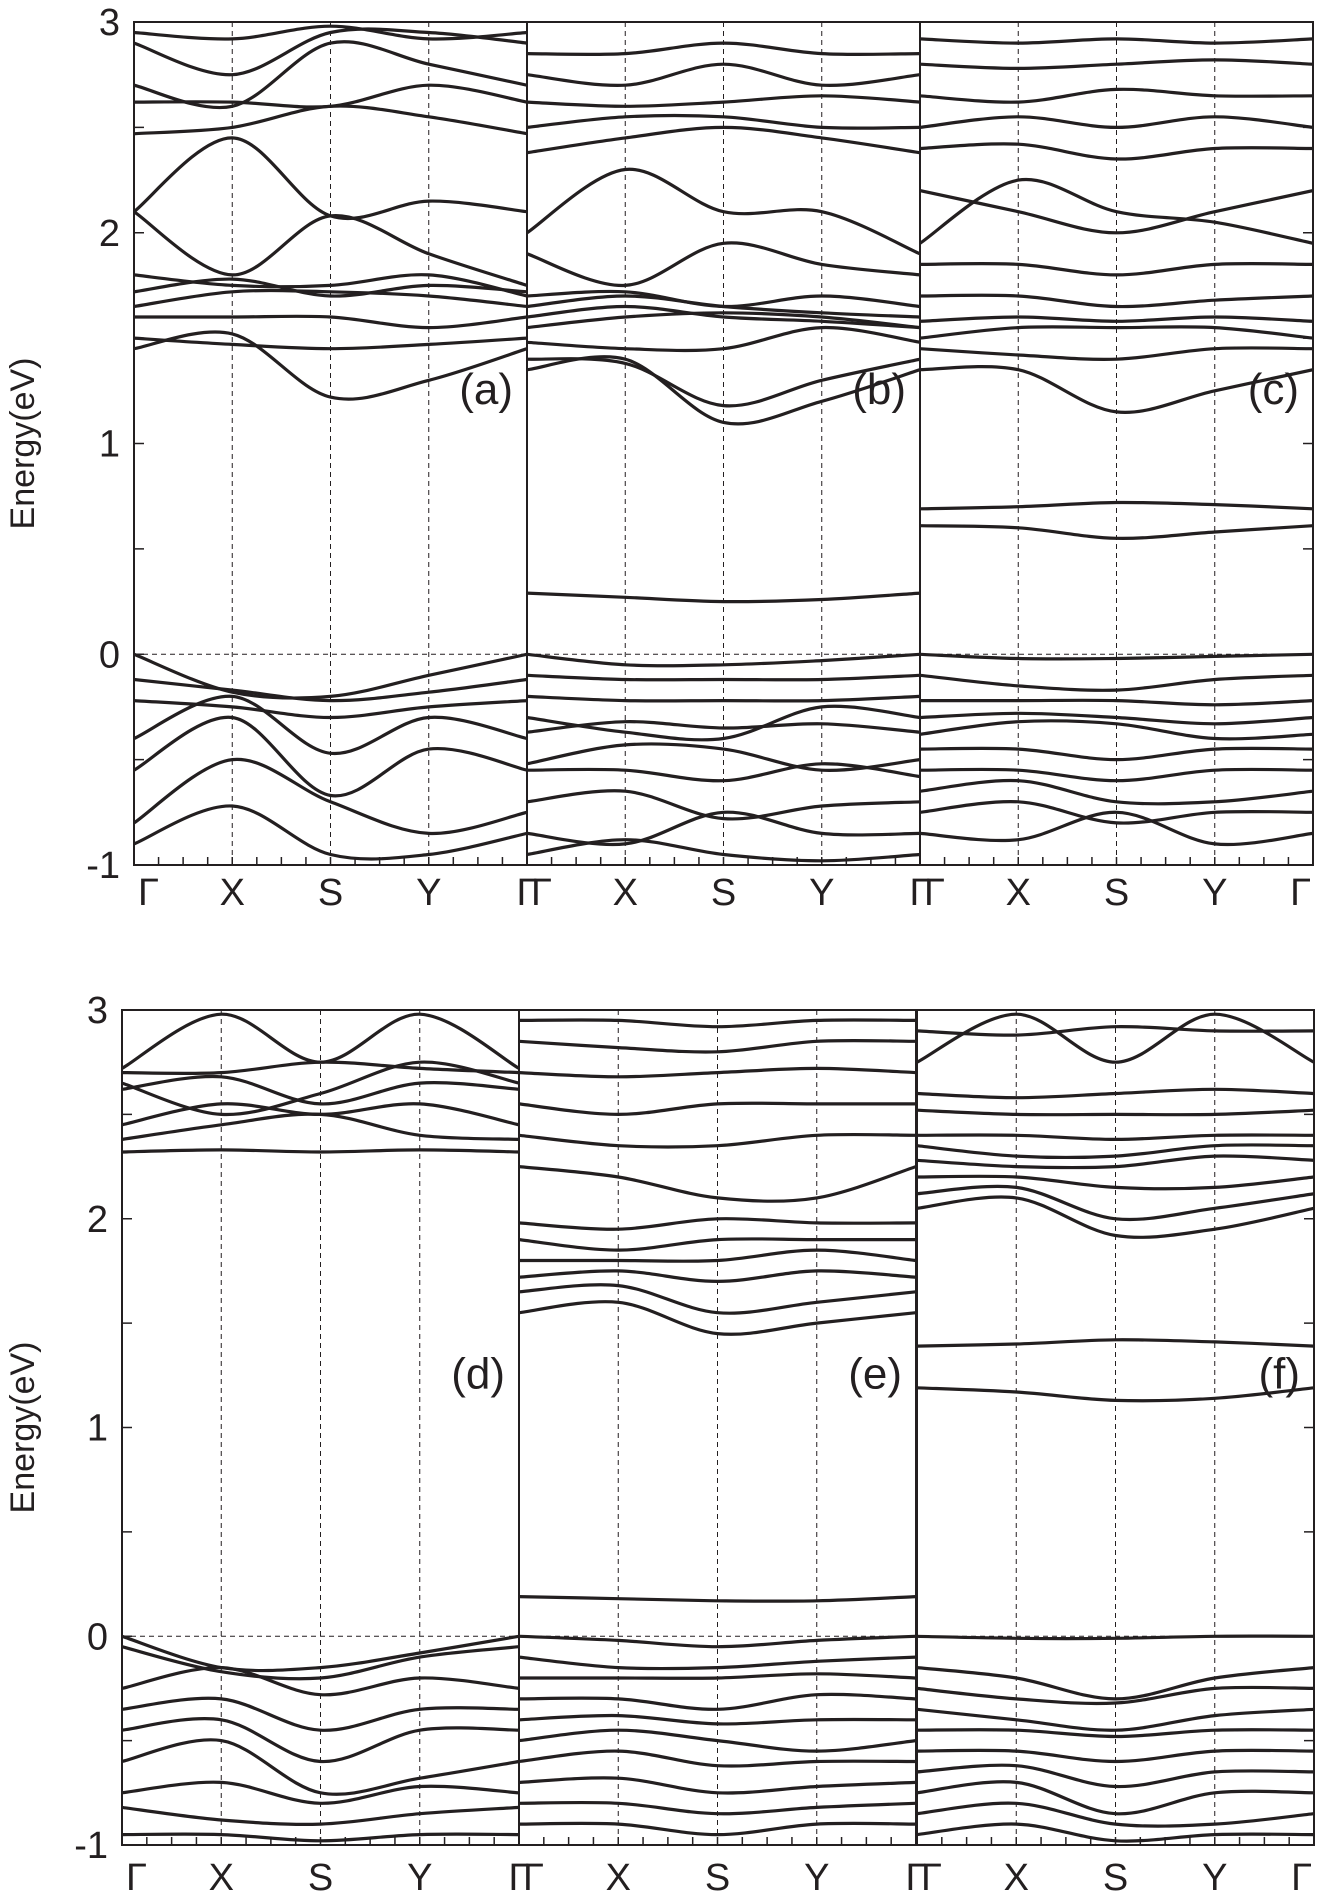  What do you see at coordinates (728, 467) in the screenshot?
I see `panel-b: (b) Γ X S Y Γ` at bounding box center [728, 467].